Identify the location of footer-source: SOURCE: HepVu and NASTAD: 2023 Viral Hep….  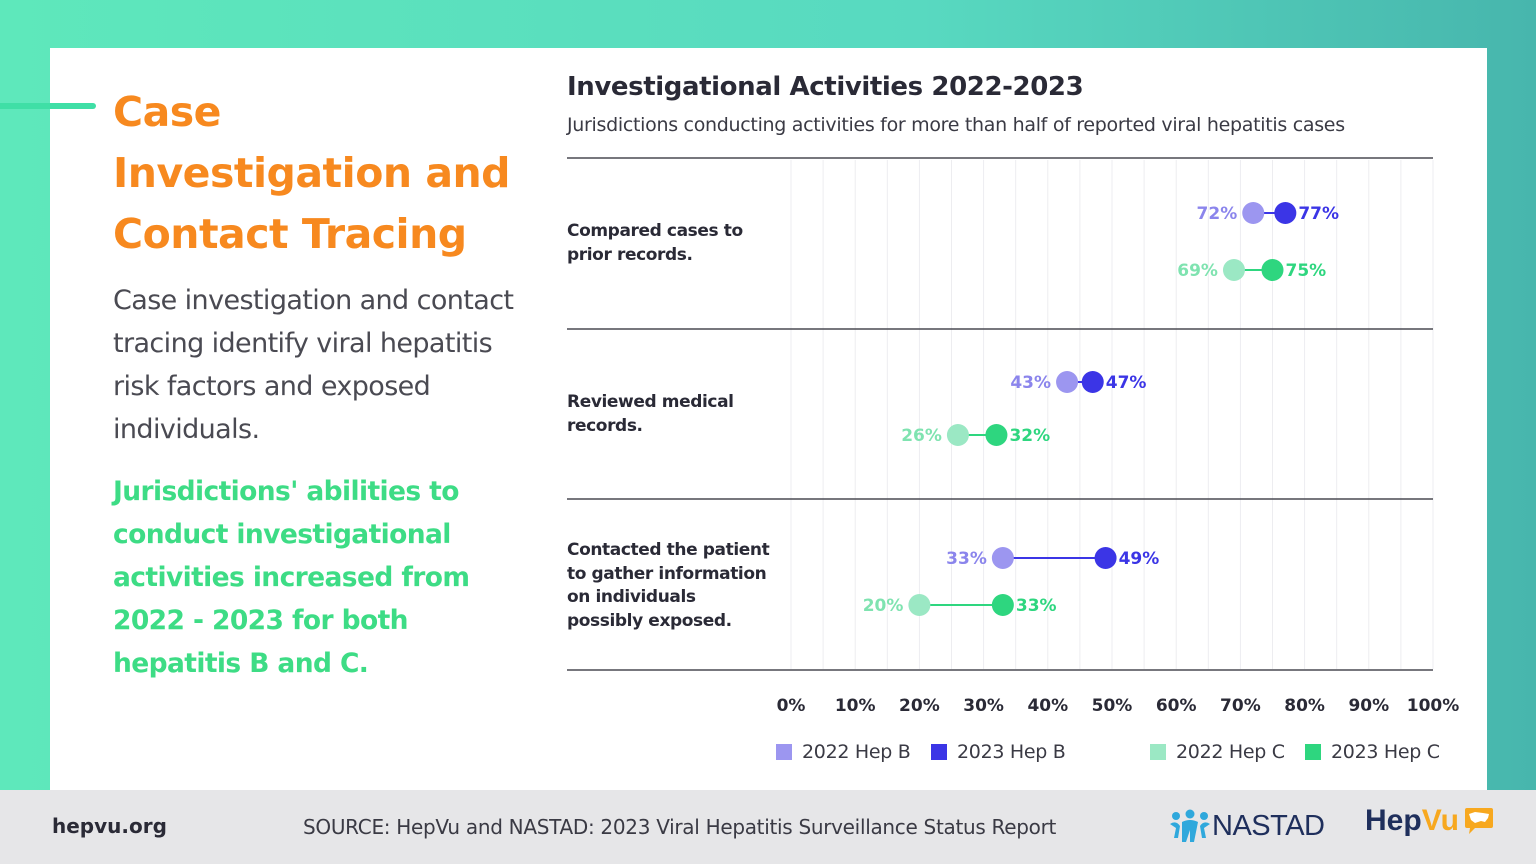
(680, 827).